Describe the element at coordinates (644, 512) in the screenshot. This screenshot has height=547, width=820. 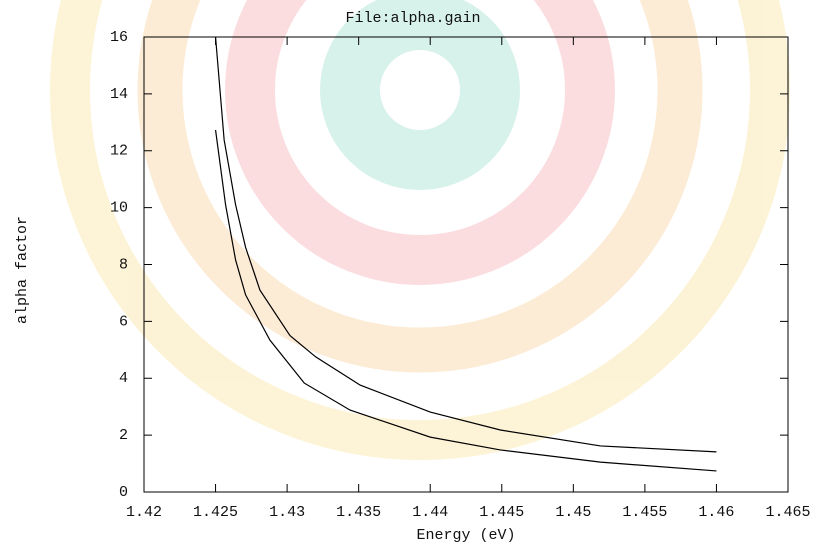
I see `x-tick-label: 1.455` at that location.